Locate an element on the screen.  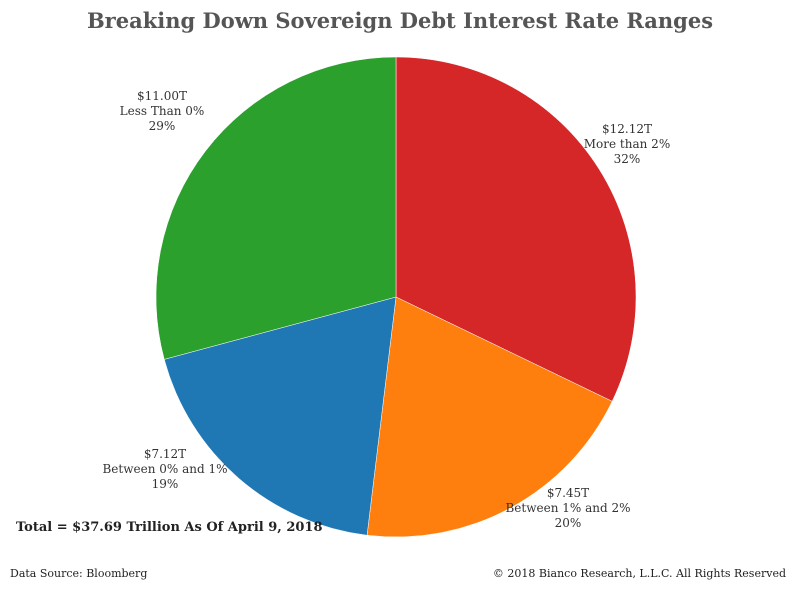
data-source: Data Source: Bloomberg is located at coordinates (79, 573).